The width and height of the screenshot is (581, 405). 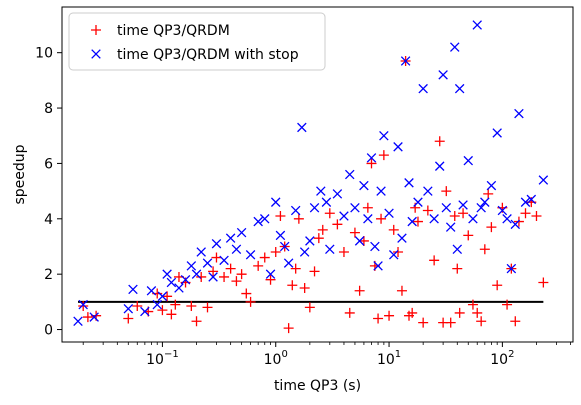 I want to click on y-tick-label: 0, so click(x=48, y=331).